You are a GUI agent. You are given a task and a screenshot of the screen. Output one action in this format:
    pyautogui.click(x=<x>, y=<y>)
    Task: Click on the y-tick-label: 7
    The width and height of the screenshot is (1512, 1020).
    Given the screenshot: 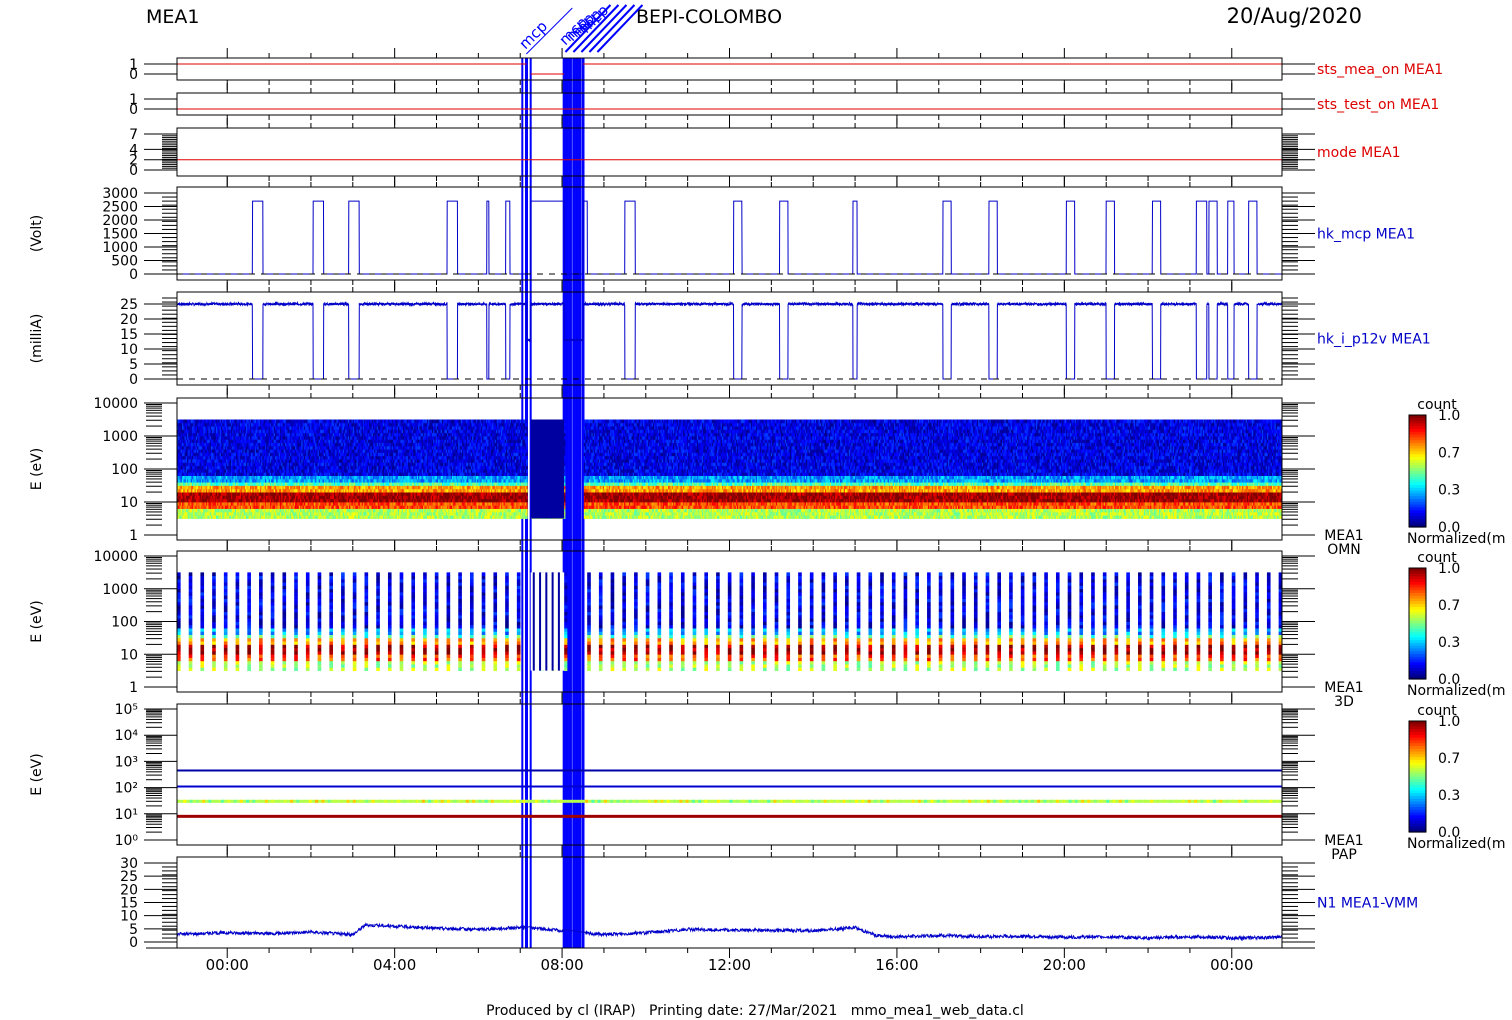 What is the action you would take?
    pyautogui.click(x=133, y=135)
    